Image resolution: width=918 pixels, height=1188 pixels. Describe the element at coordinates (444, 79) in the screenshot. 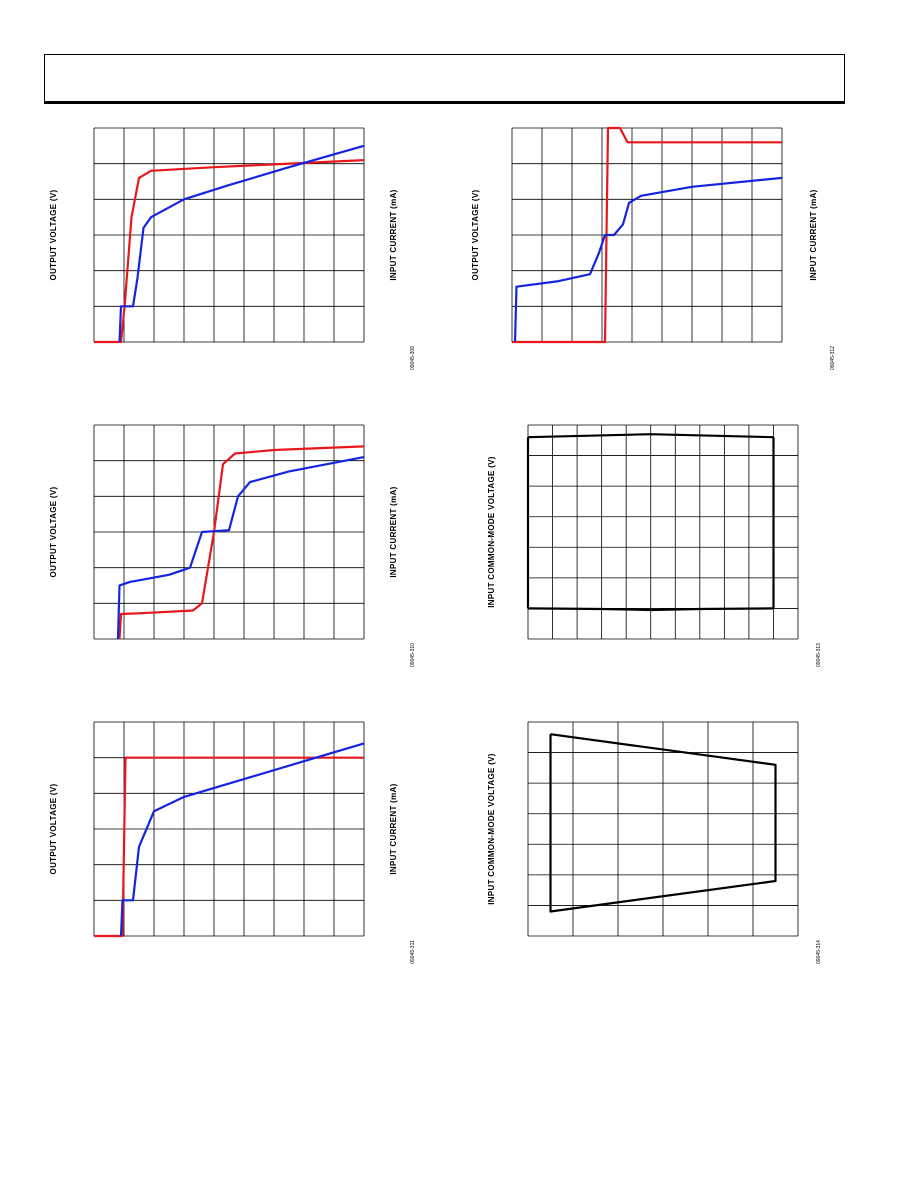

I see `page-header-box` at that location.